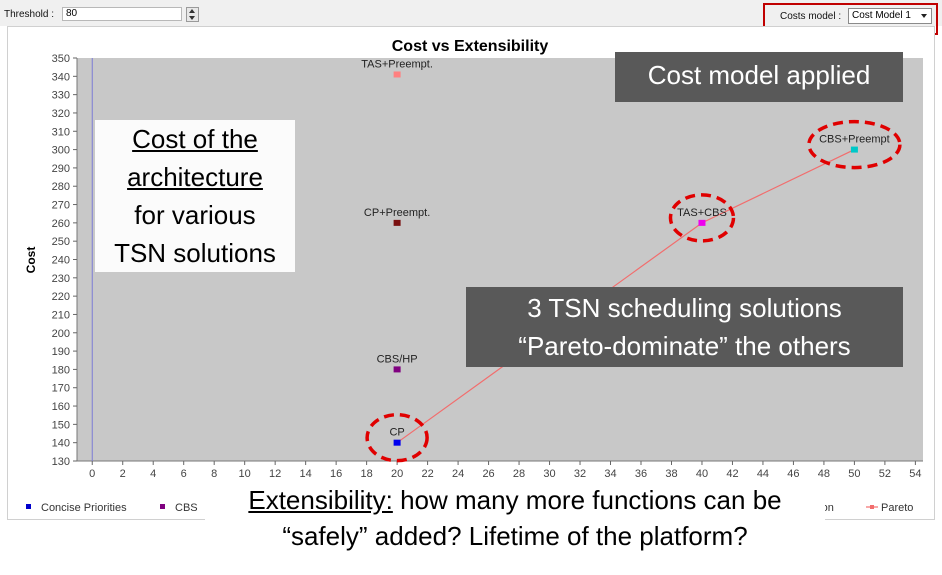 The height and width of the screenshot is (575, 942). What do you see at coordinates (881, 15) in the screenshot?
I see `costs-model-value: Cost Model 1` at bounding box center [881, 15].